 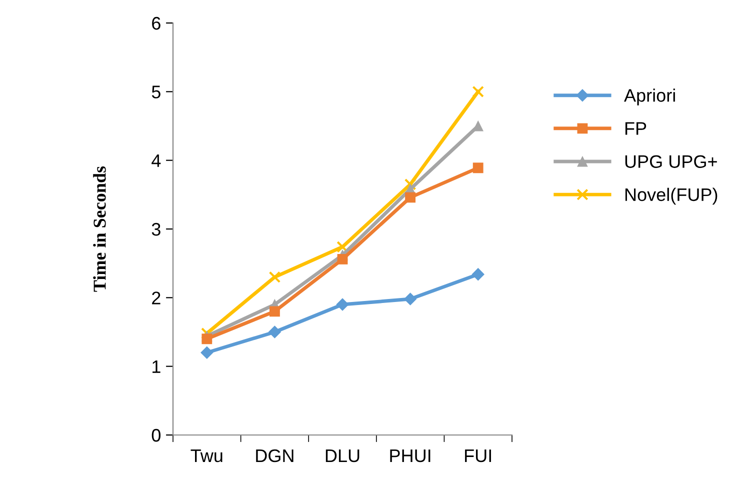 I want to click on legend-label: Novel(FUP), so click(x=671, y=196).